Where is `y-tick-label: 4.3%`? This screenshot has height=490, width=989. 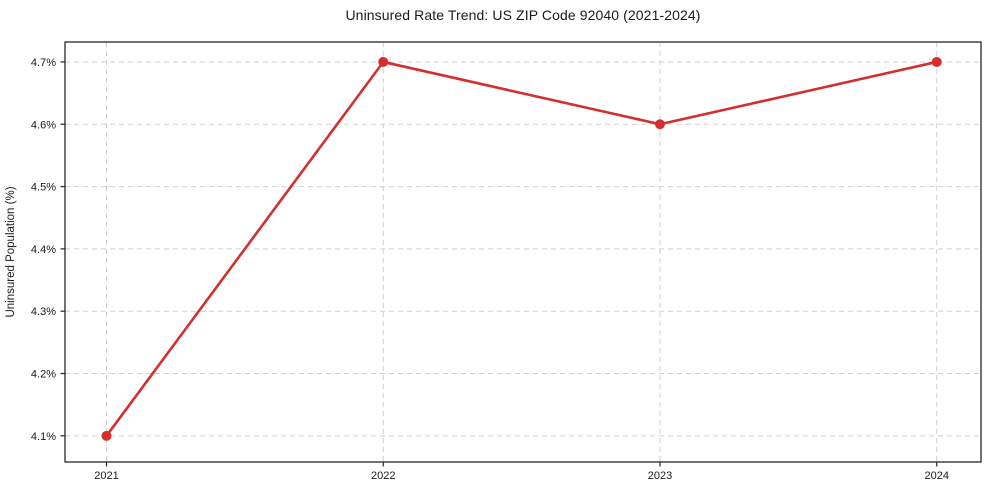
y-tick-label: 4.3% is located at coordinates (43, 312).